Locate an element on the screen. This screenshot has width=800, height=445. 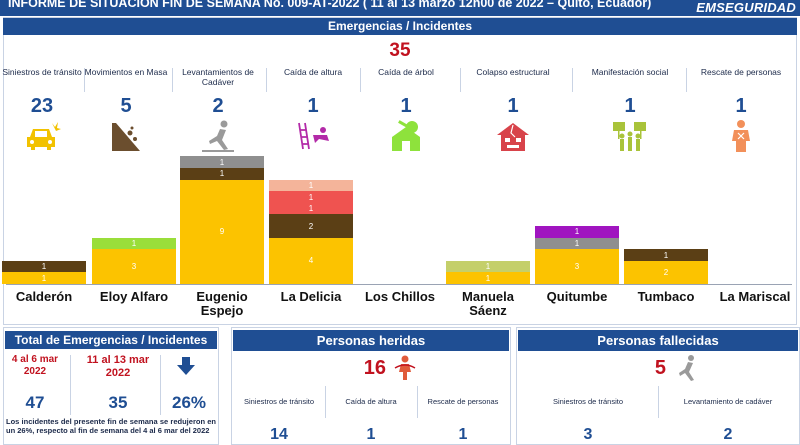
category-1: Siniestros de tránsito 23 is located at coordinates (44, 110).